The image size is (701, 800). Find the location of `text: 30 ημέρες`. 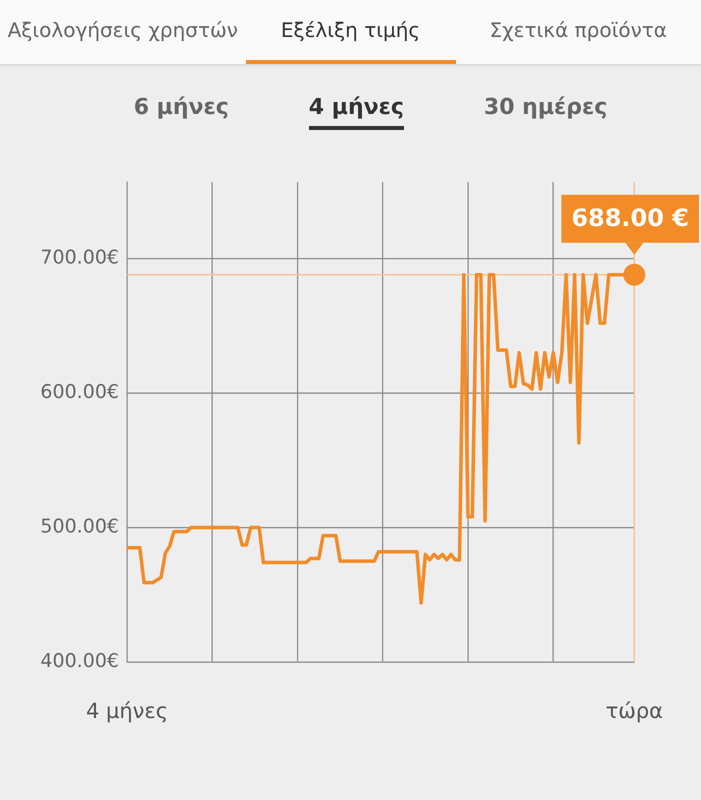

text: 30 ημέρες is located at coordinates (546, 107).